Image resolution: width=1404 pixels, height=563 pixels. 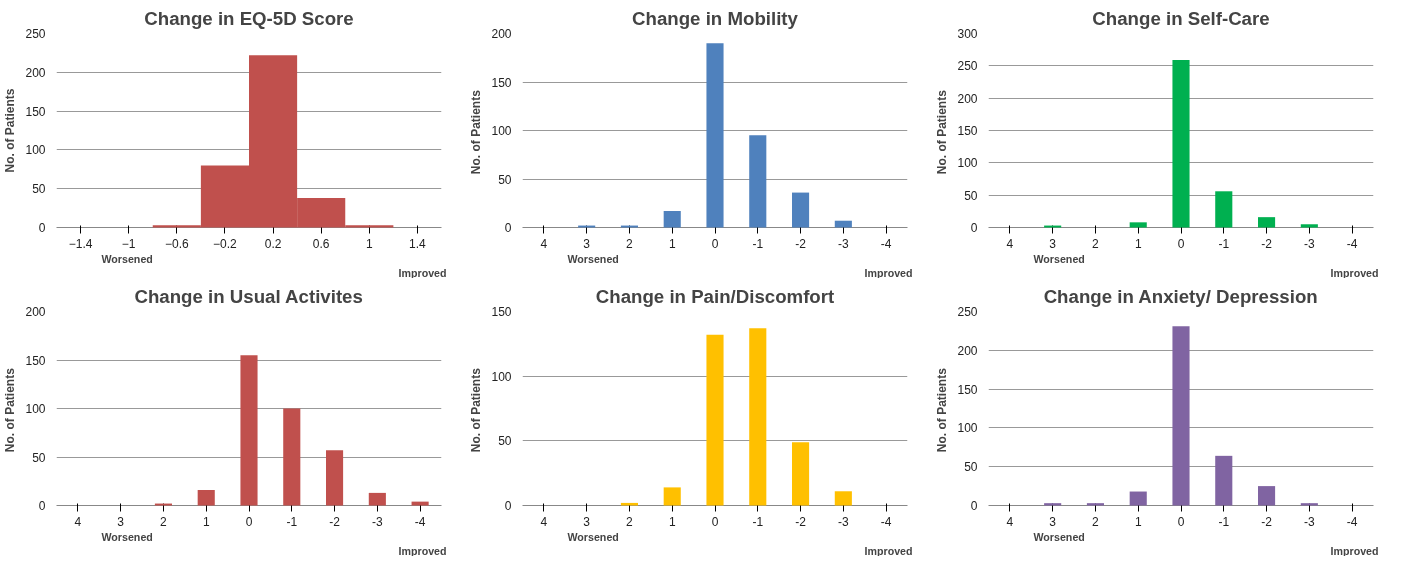 What do you see at coordinates (176, 243) in the screenshot?
I see `x-tick-label: −0.6` at bounding box center [176, 243].